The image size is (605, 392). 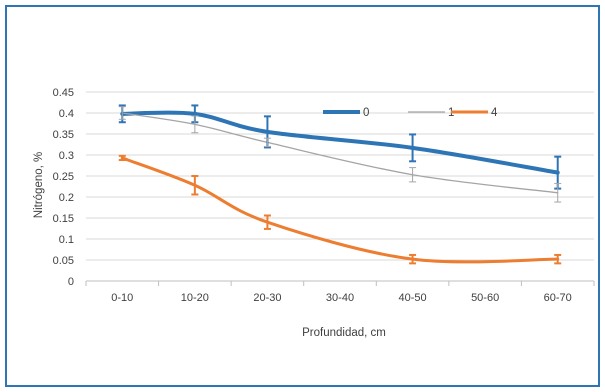 I want to click on legend-label-4: 4, so click(x=494, y=113).